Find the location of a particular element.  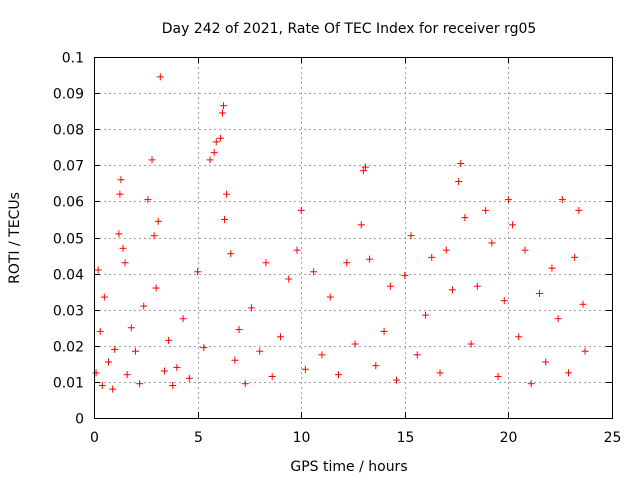

x-tick-label: 20 is located at coordinates (509, 438).